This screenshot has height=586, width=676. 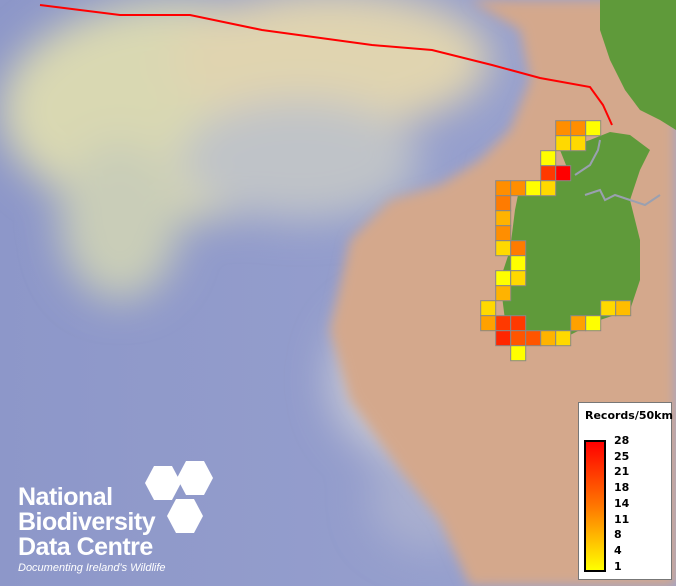 What do you see at coordinates (629, 415) in the screenshot?
I see `legend-title: Records/50km` at bounding box center [629, 415].